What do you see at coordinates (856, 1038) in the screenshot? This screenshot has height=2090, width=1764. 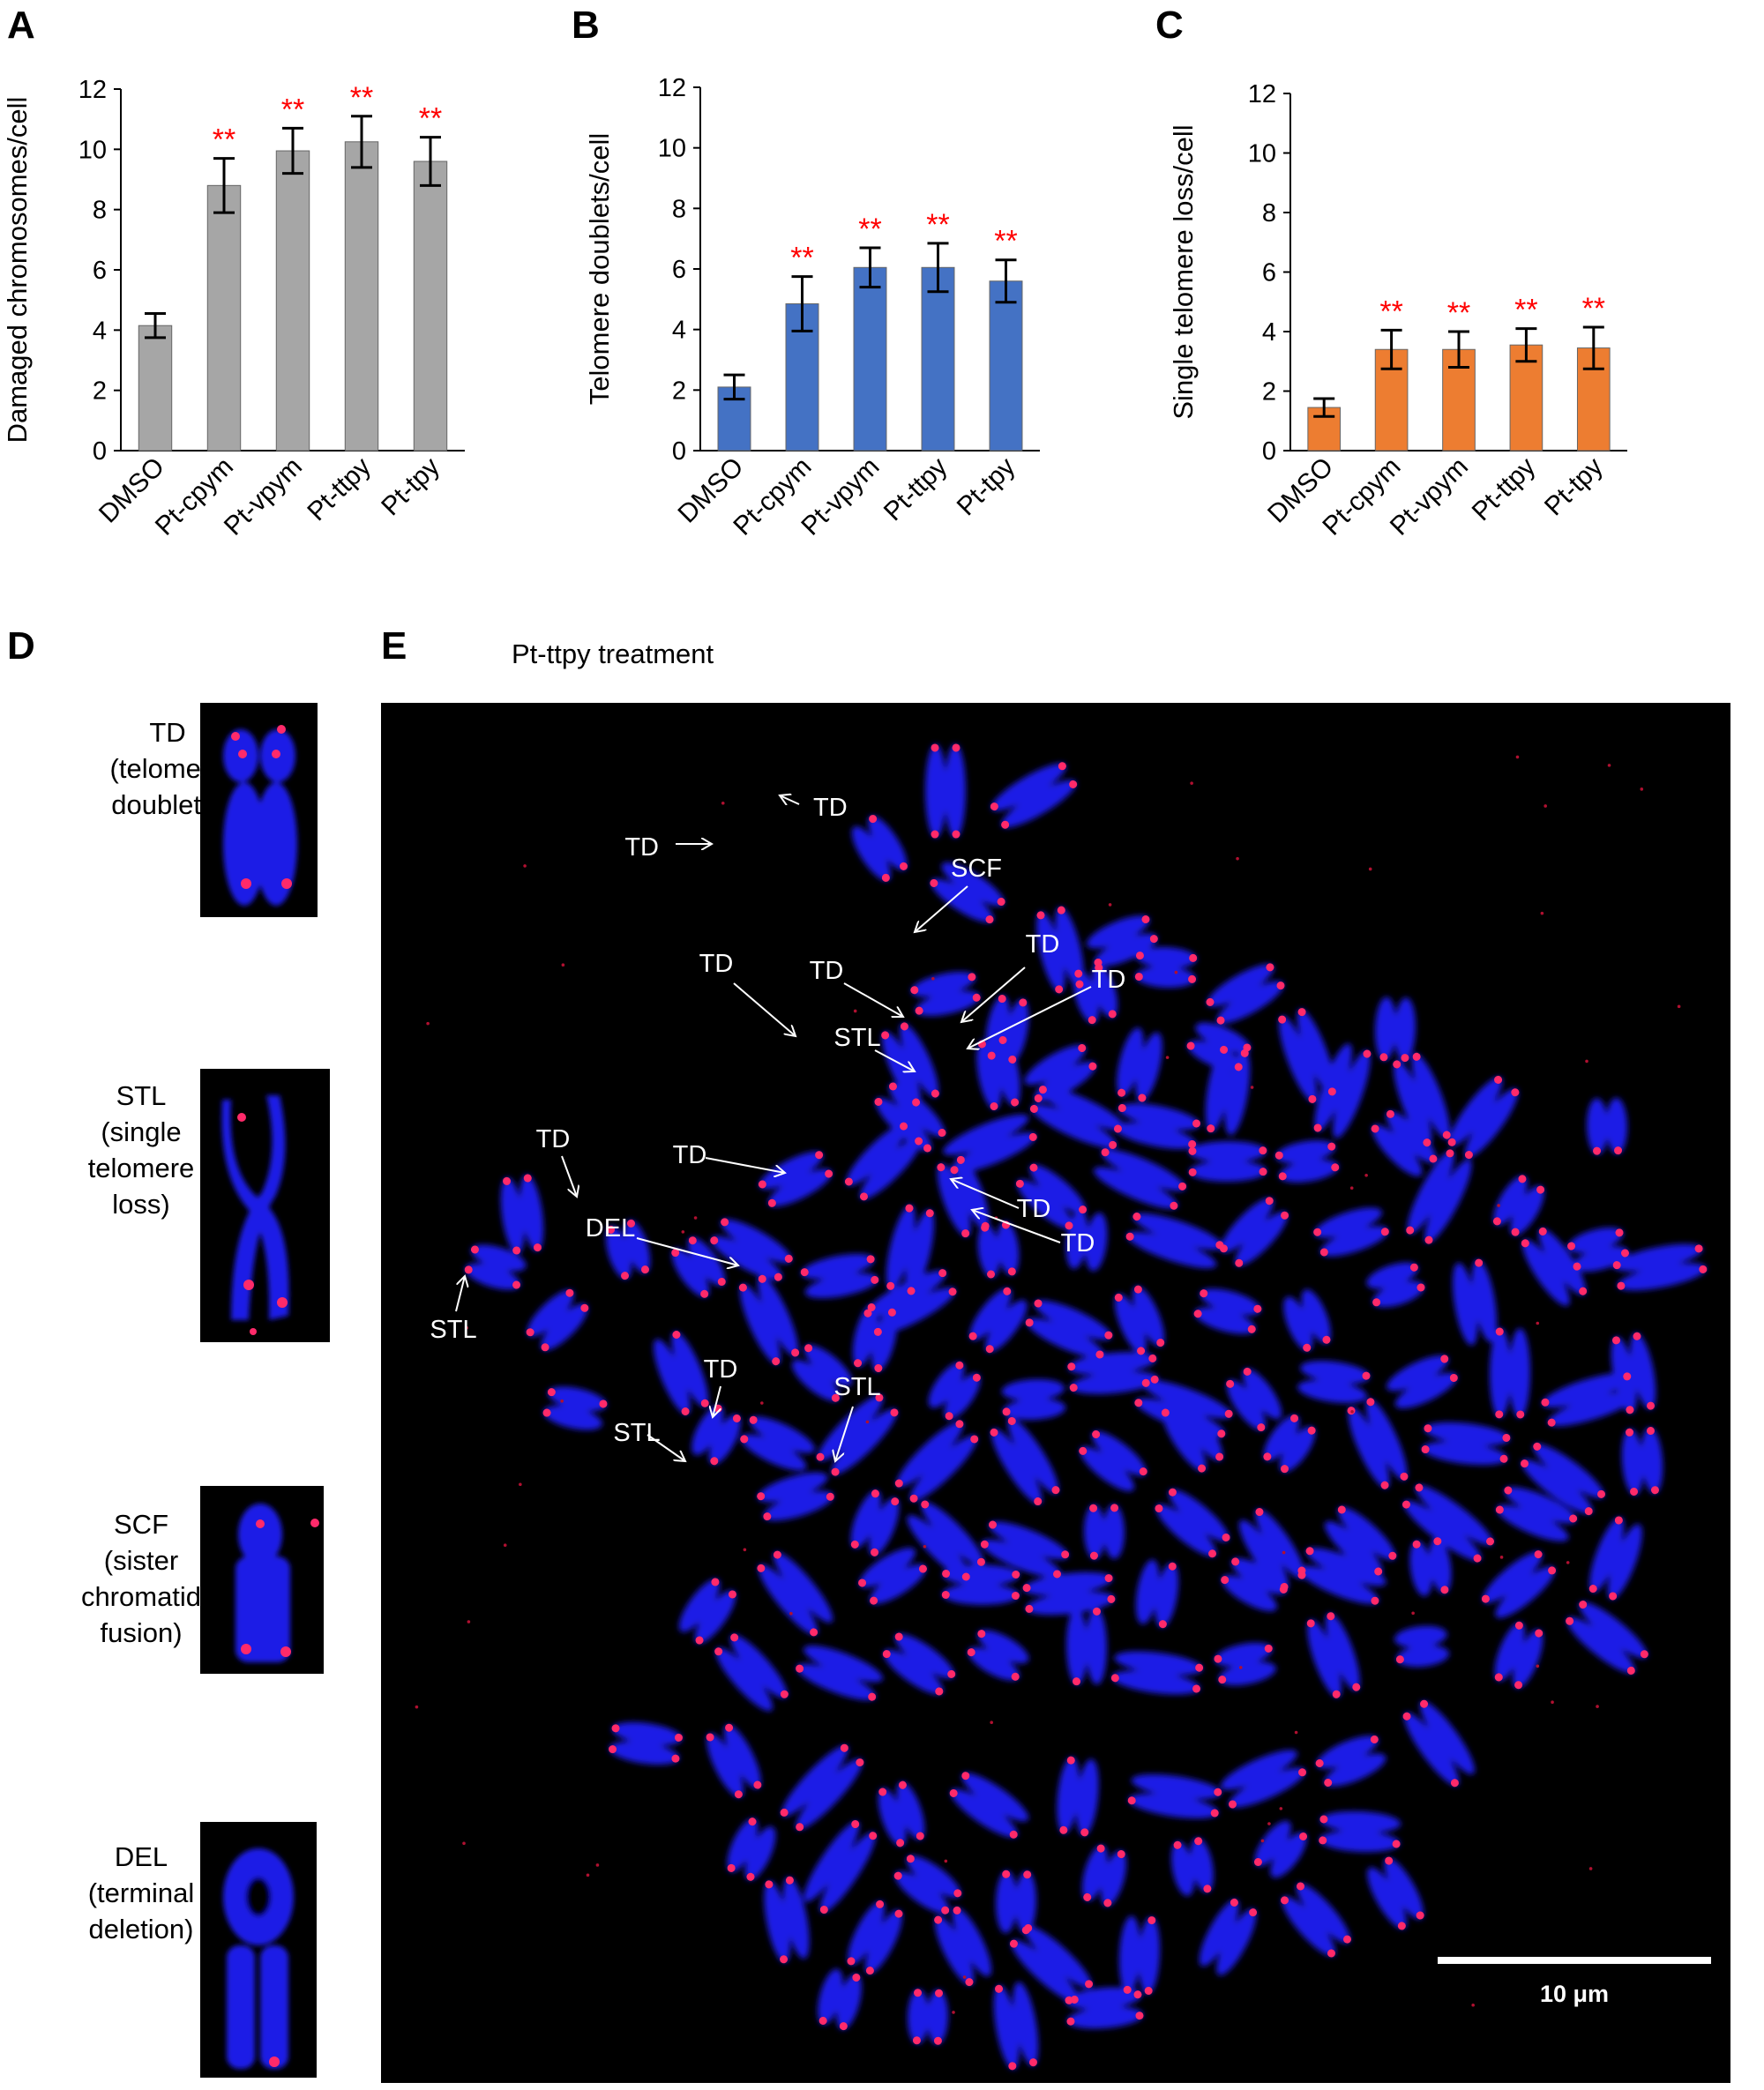 I see `annotation-label-stl: STL` at bounding box center [856, 1038].